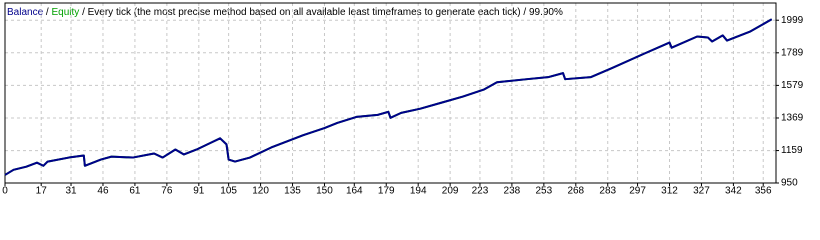 The image size is (820, 240). What do you see at coordinates (669, 191) in the screenshot?
I see `x-tick-label: 312` at bounding box center [669, 191].